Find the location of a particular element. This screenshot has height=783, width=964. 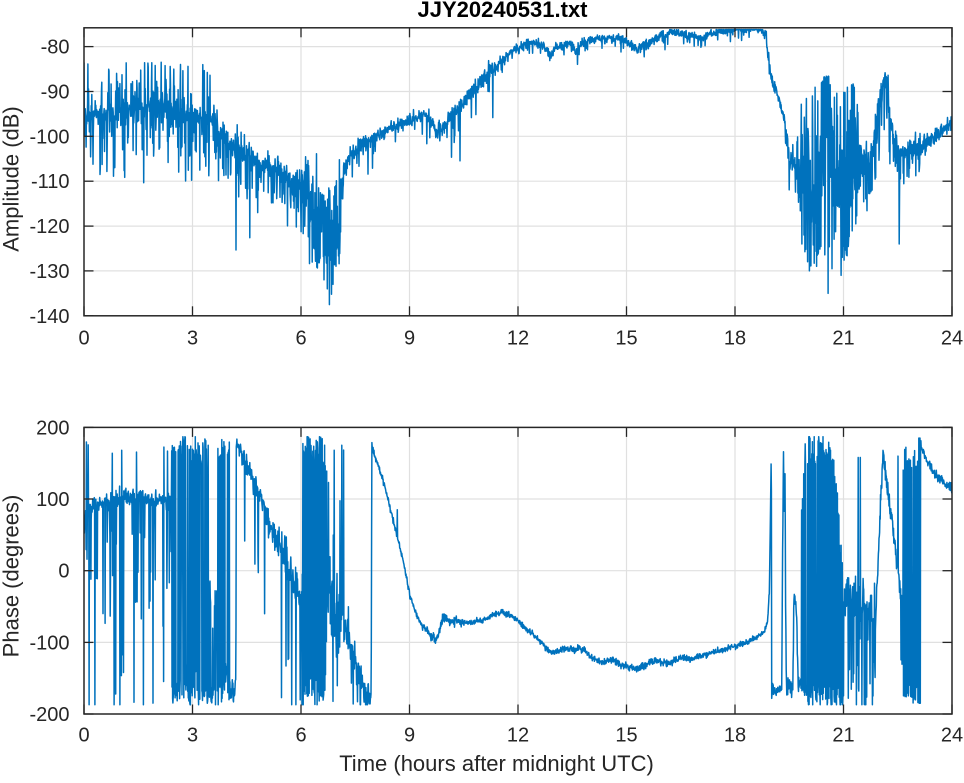

svg-text: -120 is located at coordinates (49, 227).